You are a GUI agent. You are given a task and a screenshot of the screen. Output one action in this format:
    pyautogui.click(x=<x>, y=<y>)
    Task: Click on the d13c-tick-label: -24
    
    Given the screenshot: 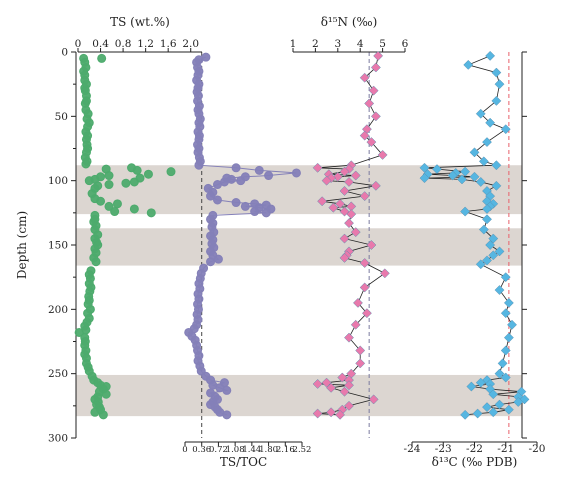 What is the action you would take?
    pyautogui.click(x=412, y=449)
    